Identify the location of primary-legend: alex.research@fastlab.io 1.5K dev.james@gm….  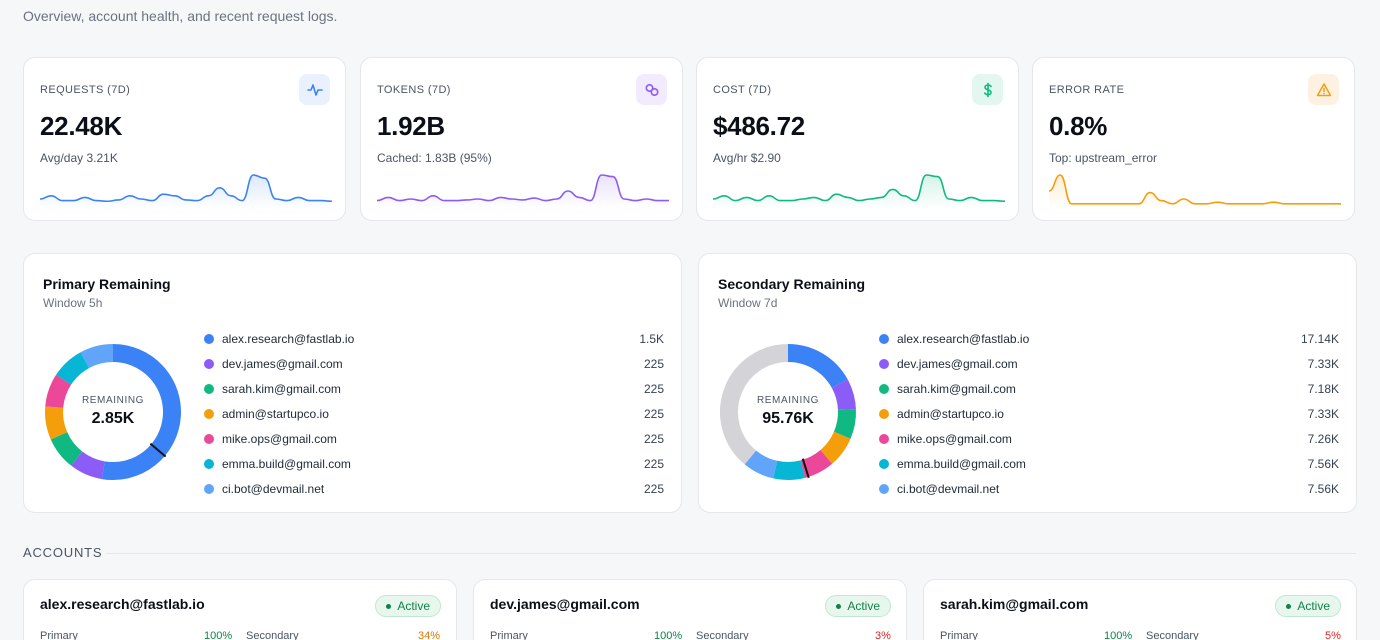
(434, 413).